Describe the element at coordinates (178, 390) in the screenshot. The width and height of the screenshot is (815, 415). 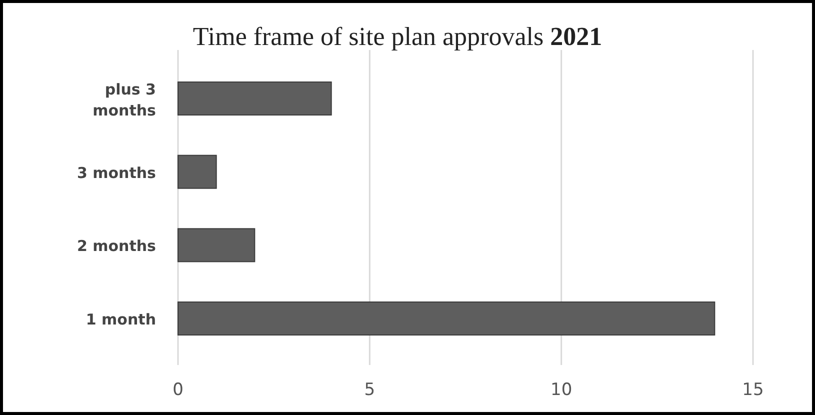
I see `x-tick-label: 0` at that location.